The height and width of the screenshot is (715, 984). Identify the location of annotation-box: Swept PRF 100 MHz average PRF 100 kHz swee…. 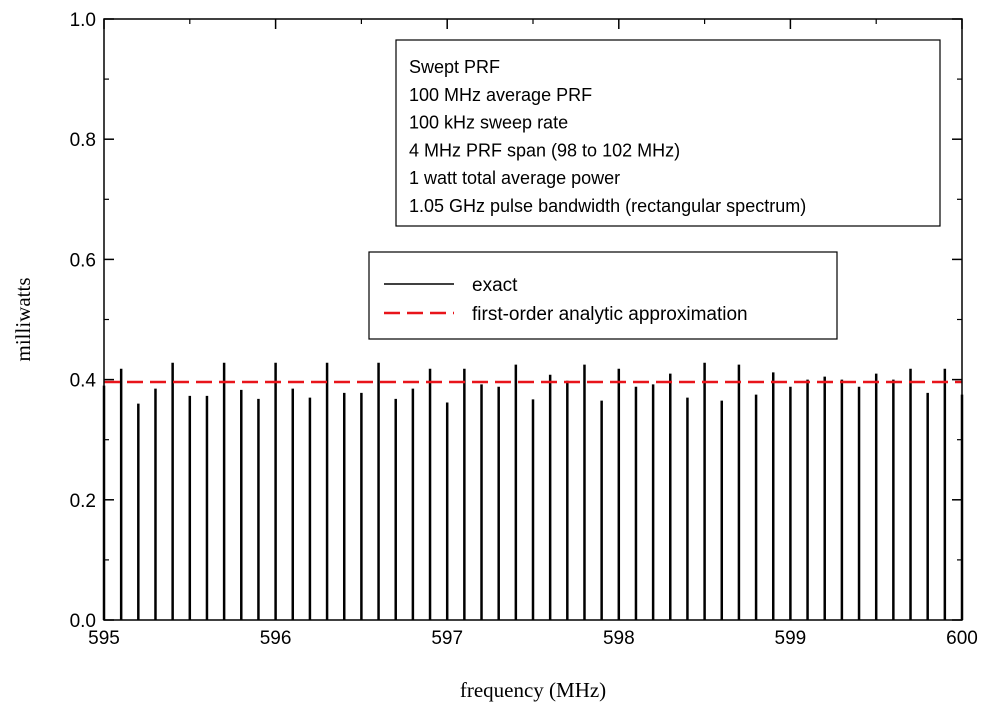
(668, 133).